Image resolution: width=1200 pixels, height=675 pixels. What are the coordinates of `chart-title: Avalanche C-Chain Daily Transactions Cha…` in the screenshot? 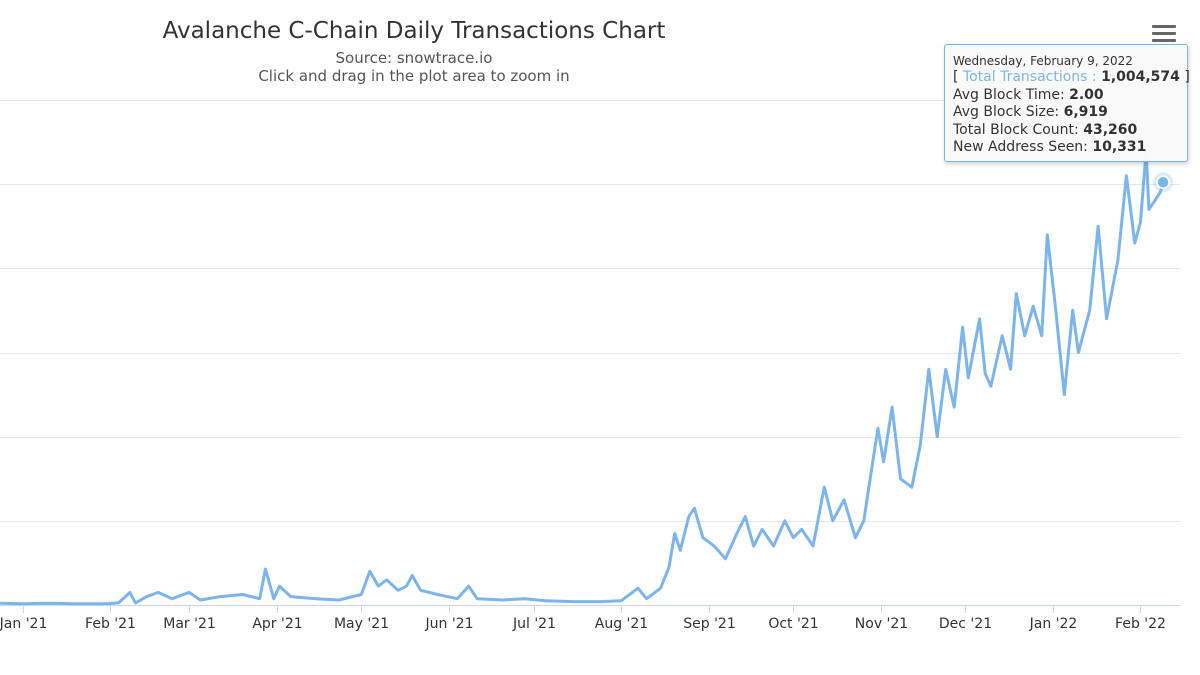 It's located at (414, 31).